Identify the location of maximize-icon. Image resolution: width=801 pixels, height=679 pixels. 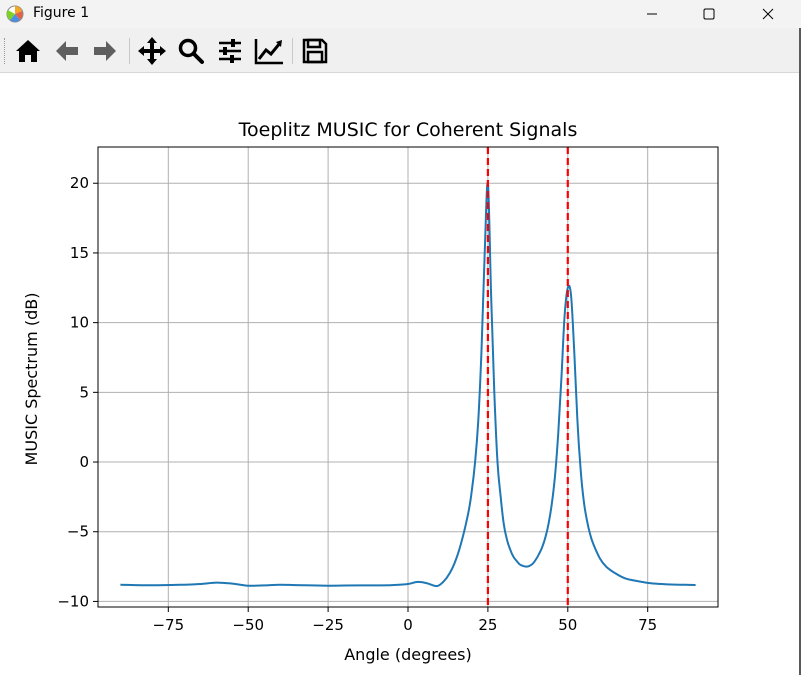
(709, 14).